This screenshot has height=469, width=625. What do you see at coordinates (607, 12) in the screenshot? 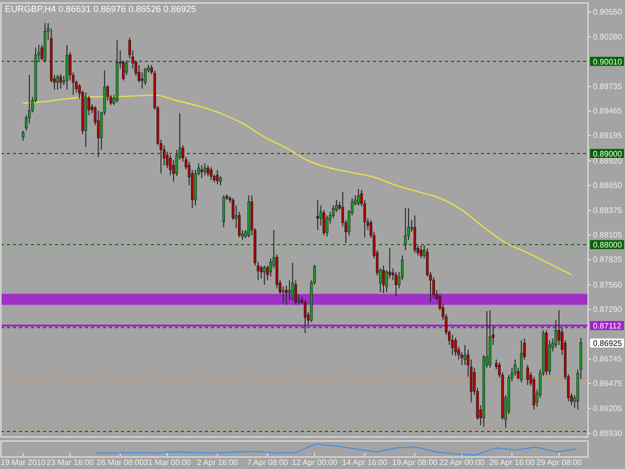
I see `y-tick-label: 0.90550` at bounding box center [607, 12].